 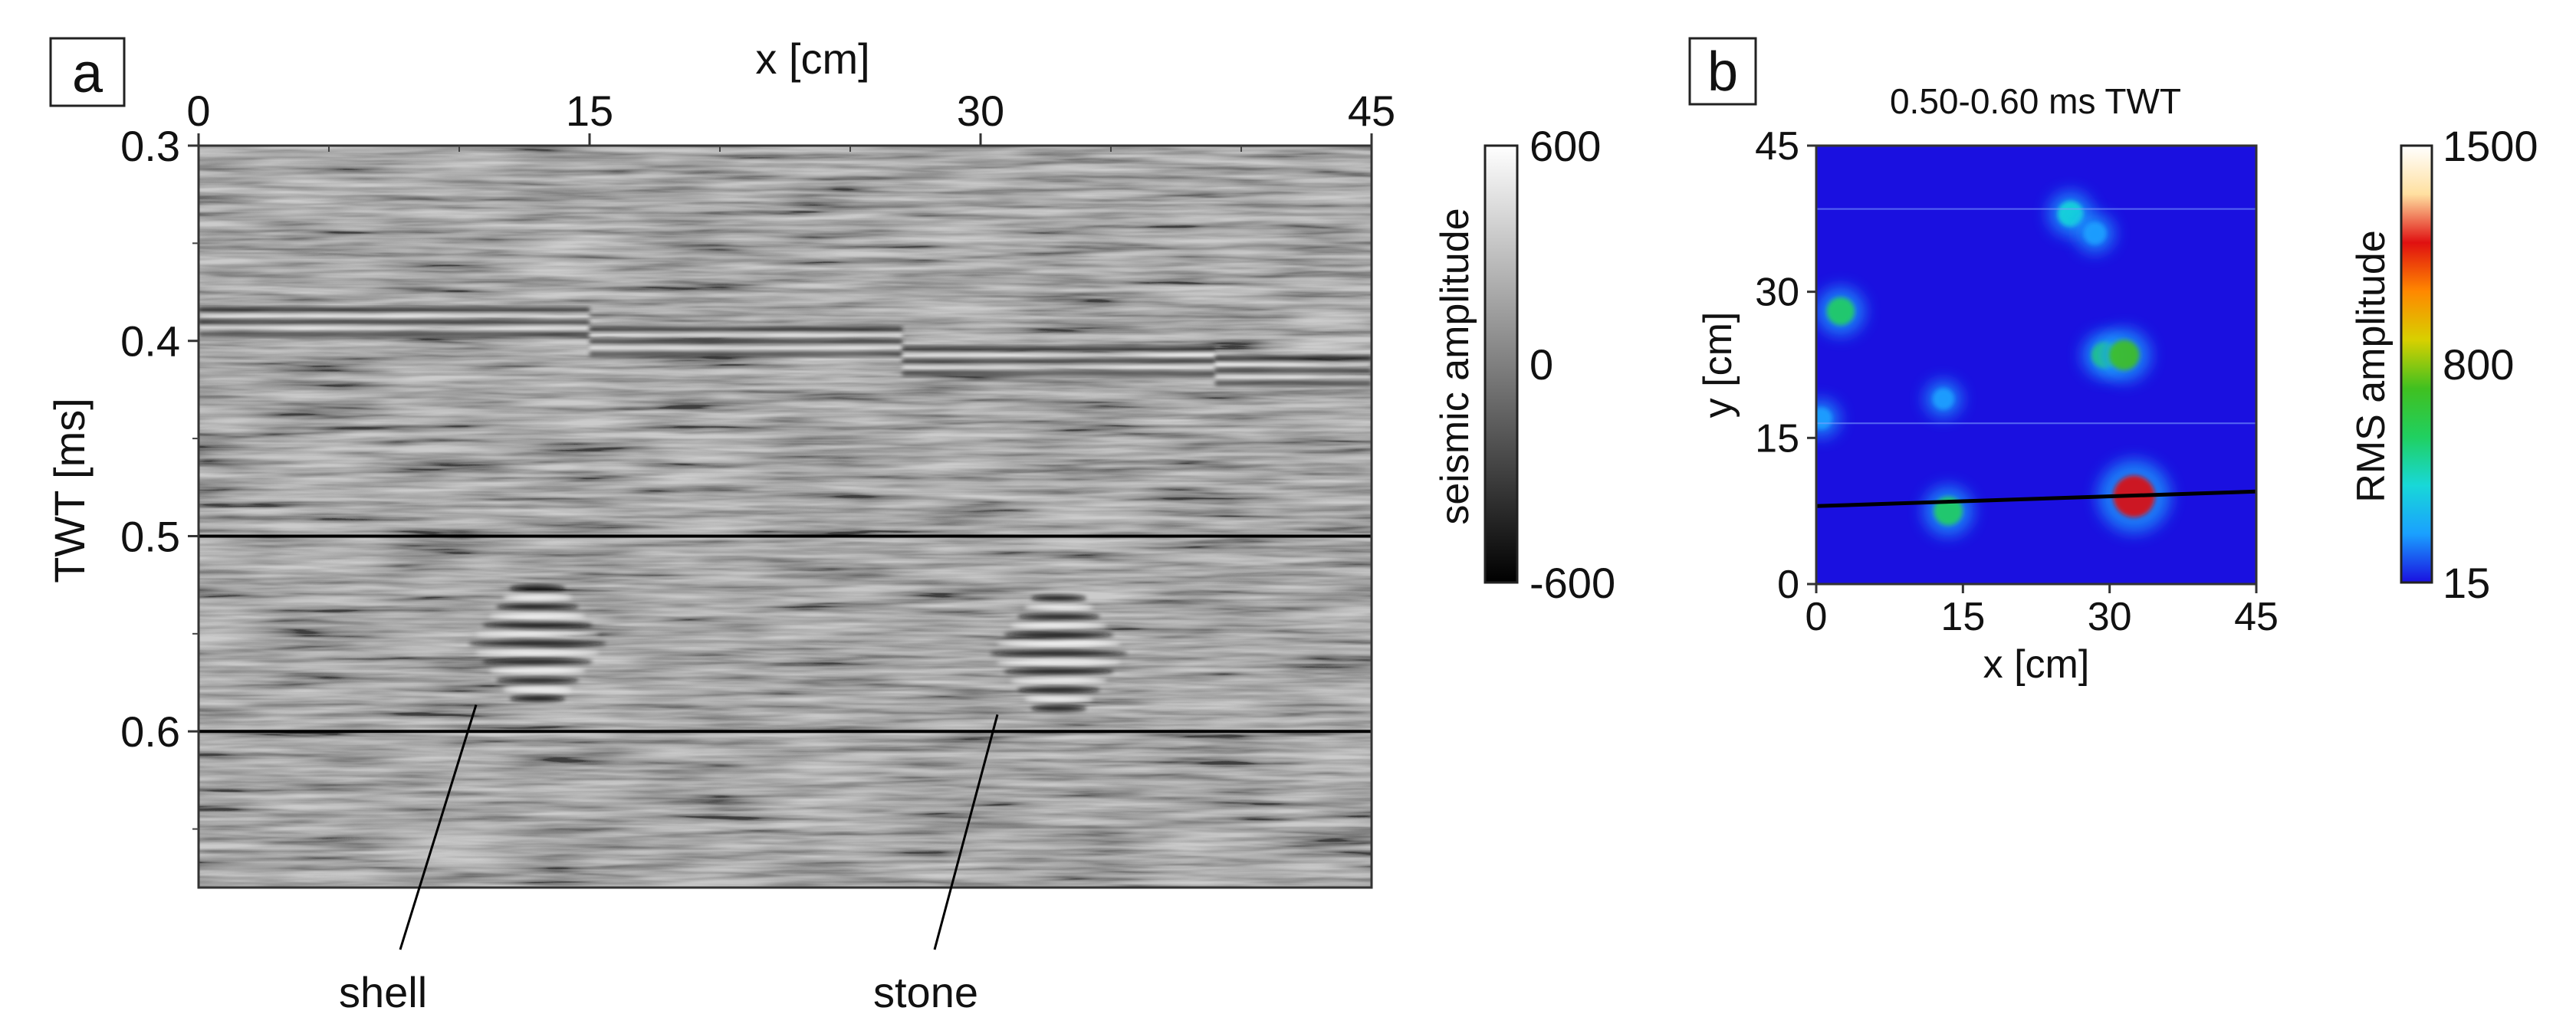 I want to click on panel-a-label-box, so click(x=88, y=72).